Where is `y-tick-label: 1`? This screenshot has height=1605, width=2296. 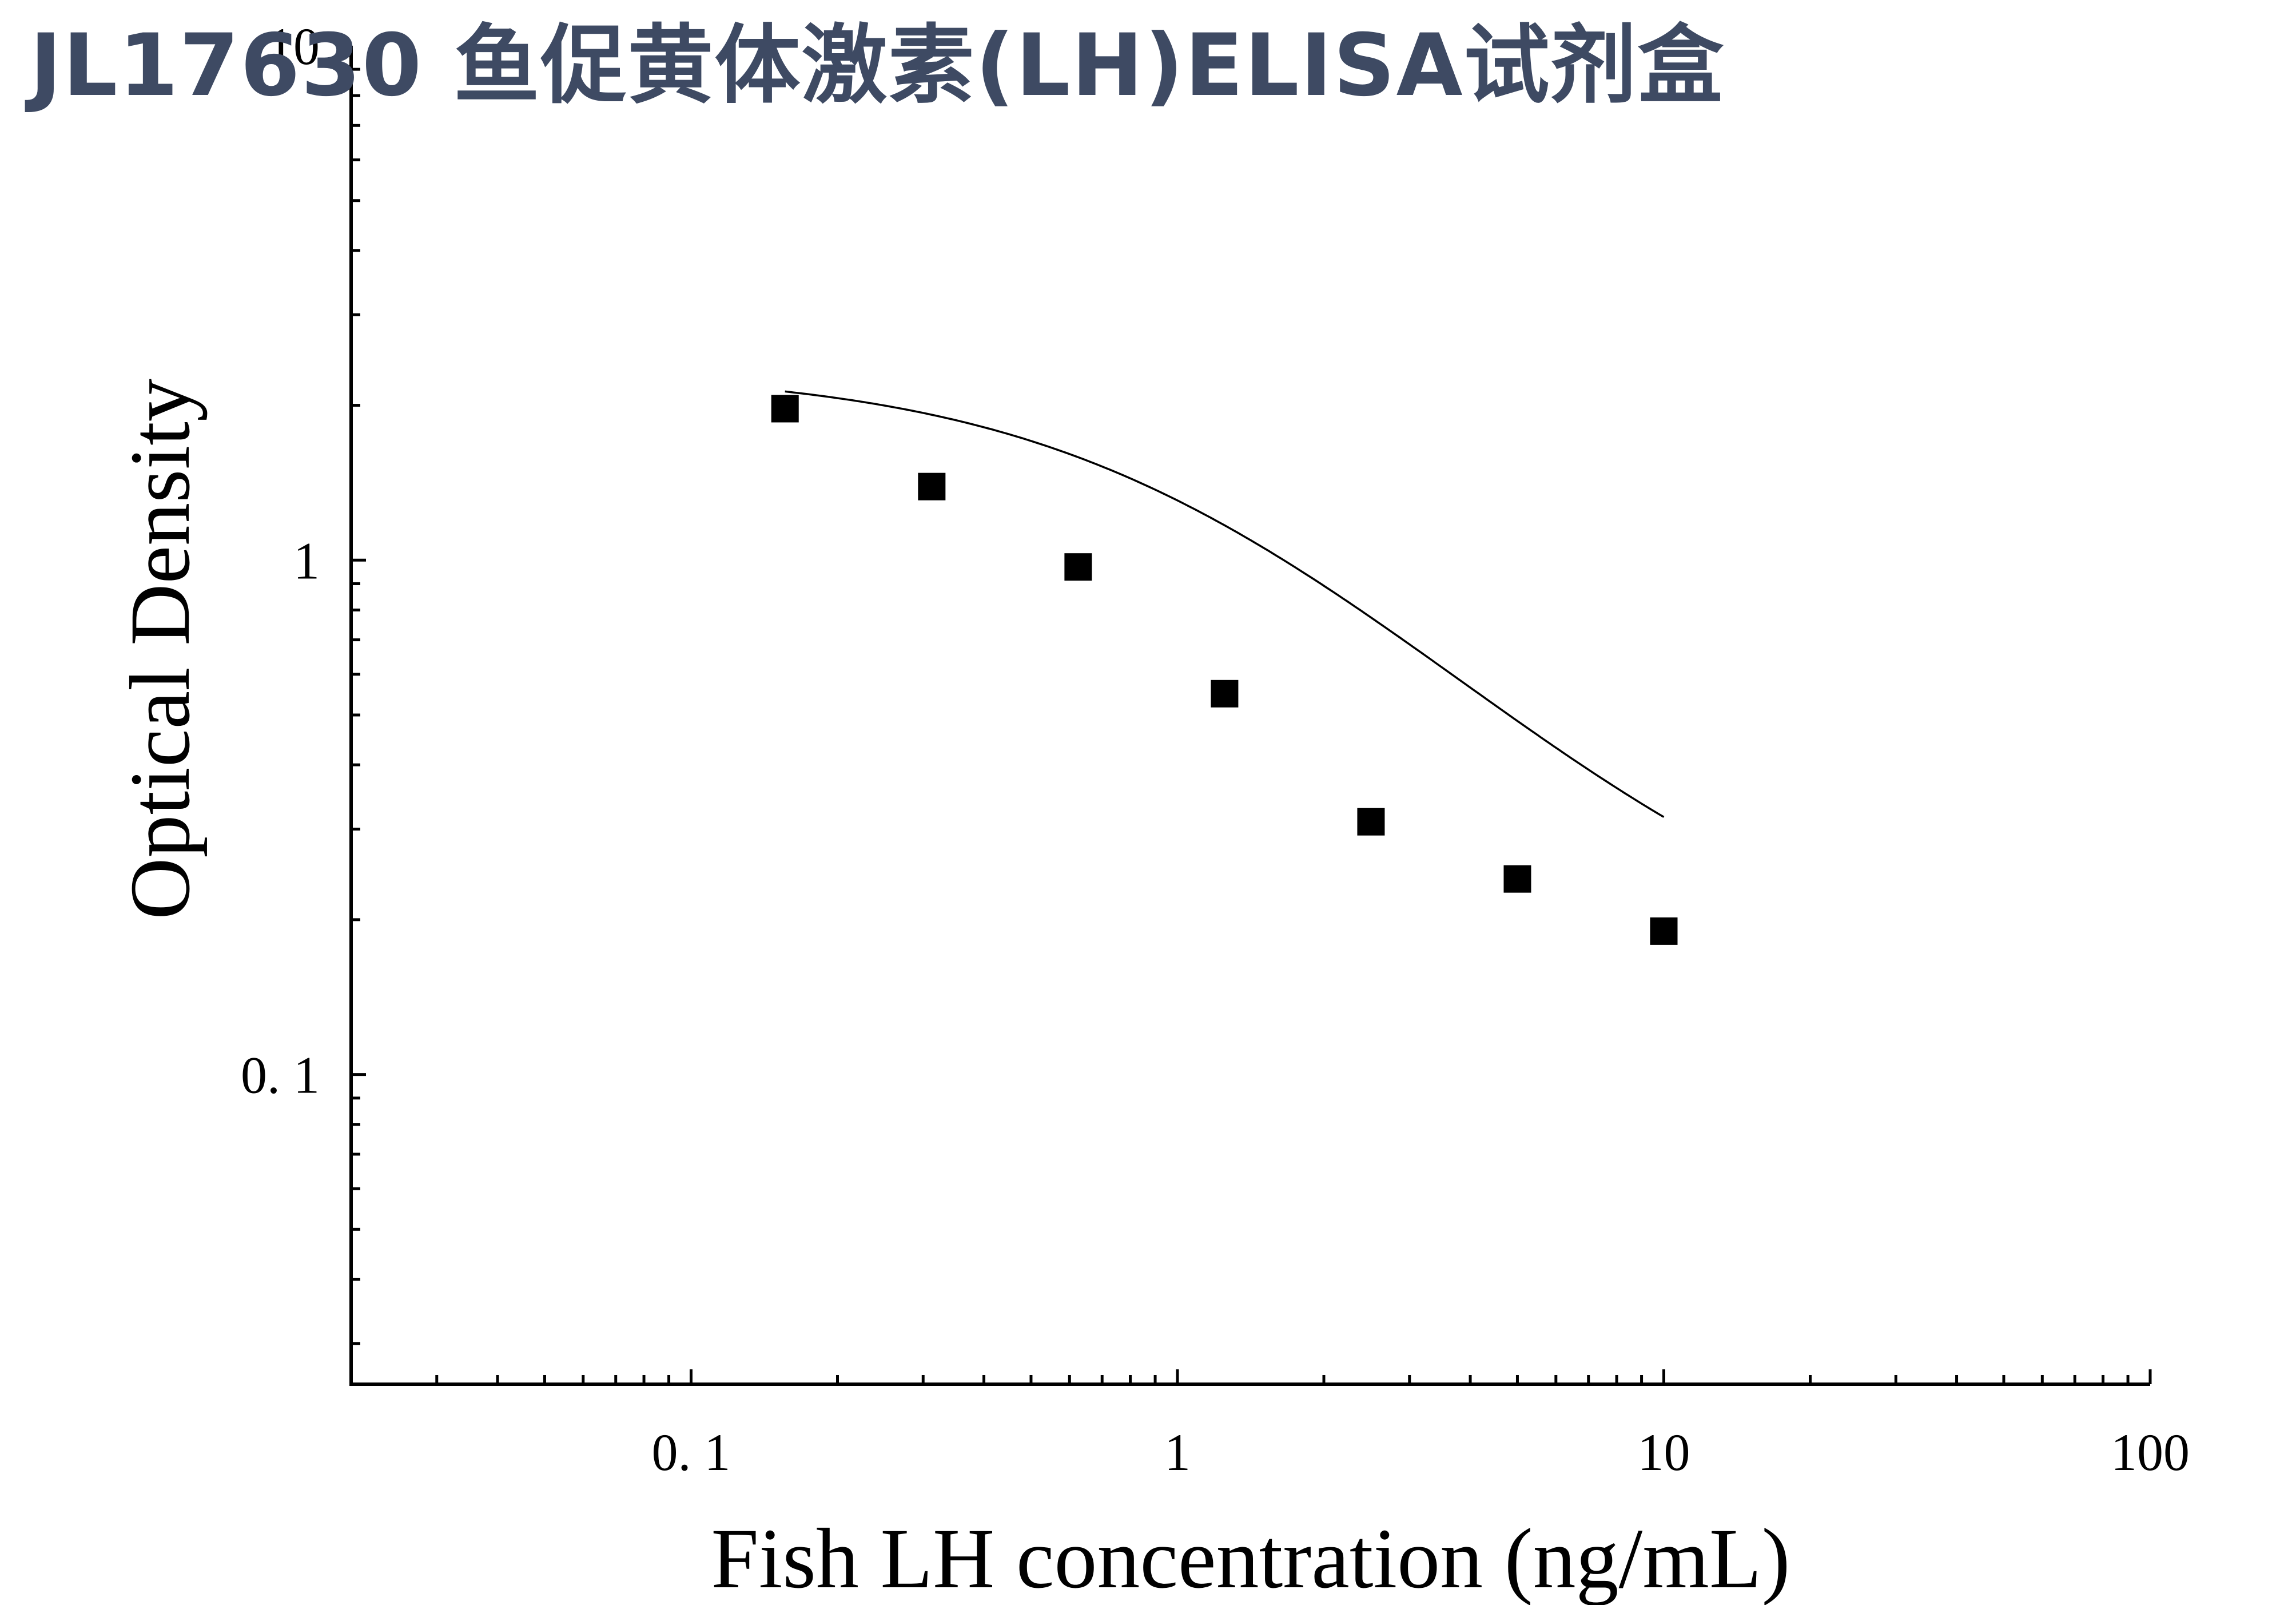 y-tick-label: 1 is located at coordinates (306, 560).